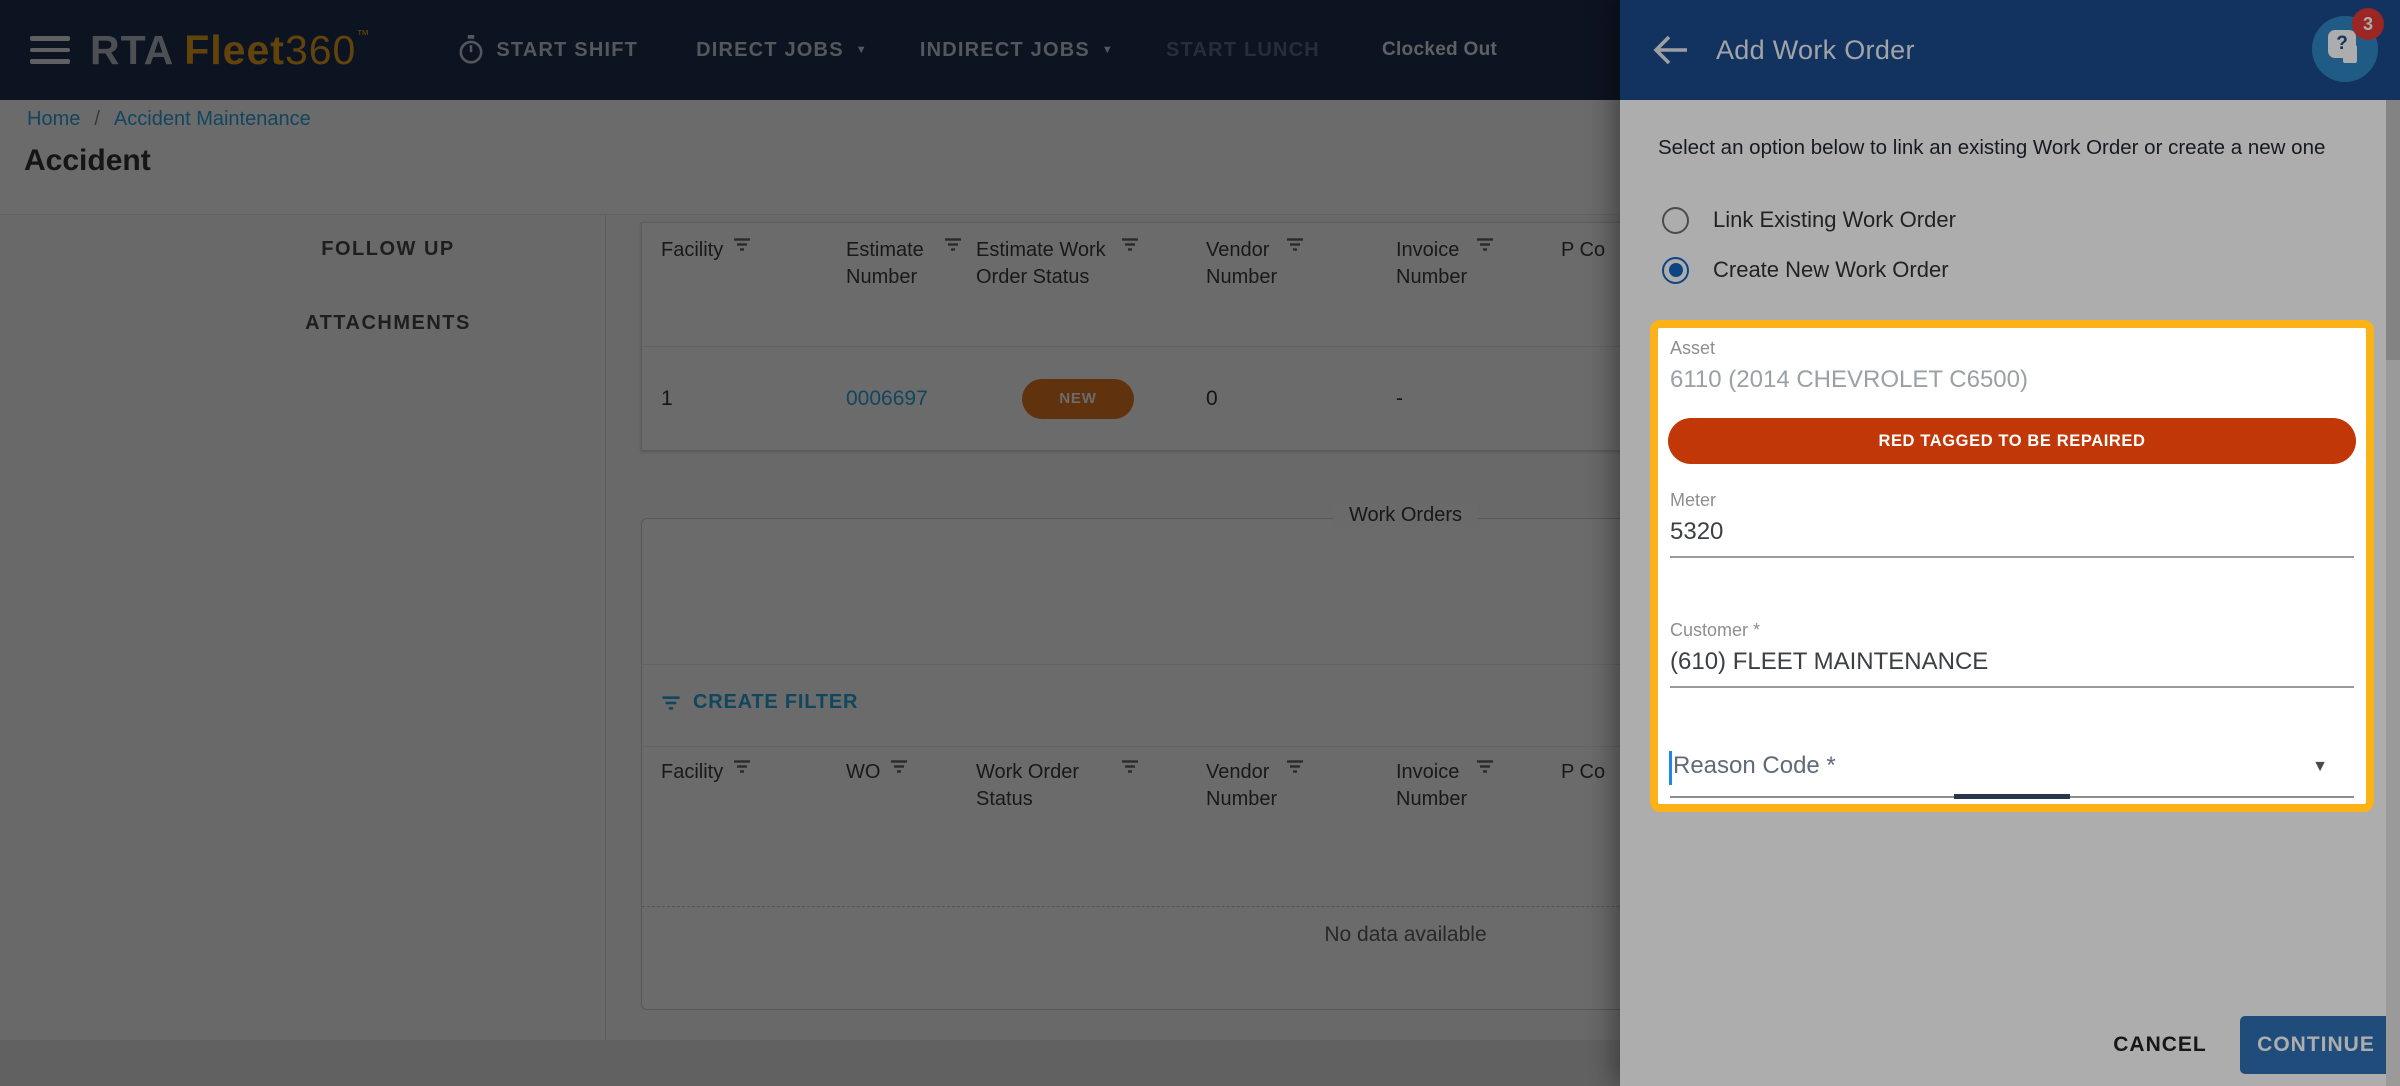 The width and height of the screenshot is (2400, 1086). What do you see at coordinates (911, 264) in the screenshot?
I see `column-header-estimate-number: Estimate Number` at bounding box center [911, 264].